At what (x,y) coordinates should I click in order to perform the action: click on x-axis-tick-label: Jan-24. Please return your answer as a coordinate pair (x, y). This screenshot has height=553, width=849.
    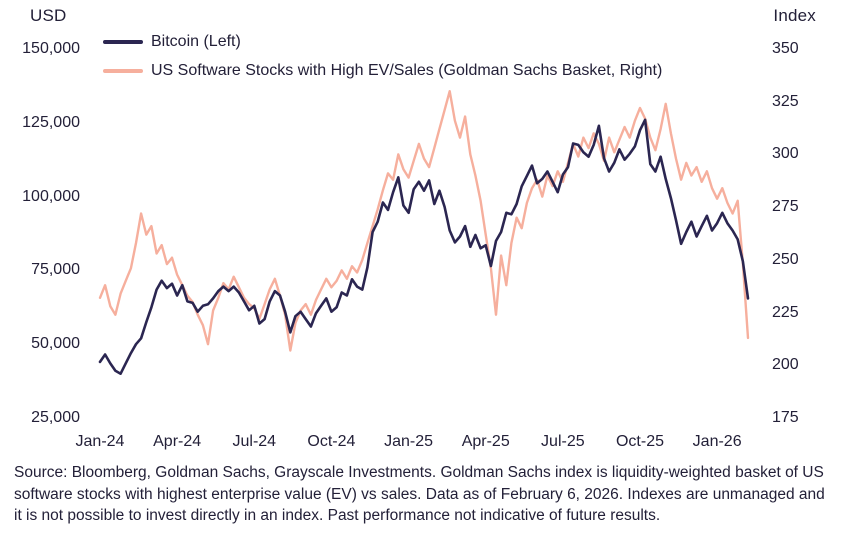
    Looking at the image, I should click on (100, 441).